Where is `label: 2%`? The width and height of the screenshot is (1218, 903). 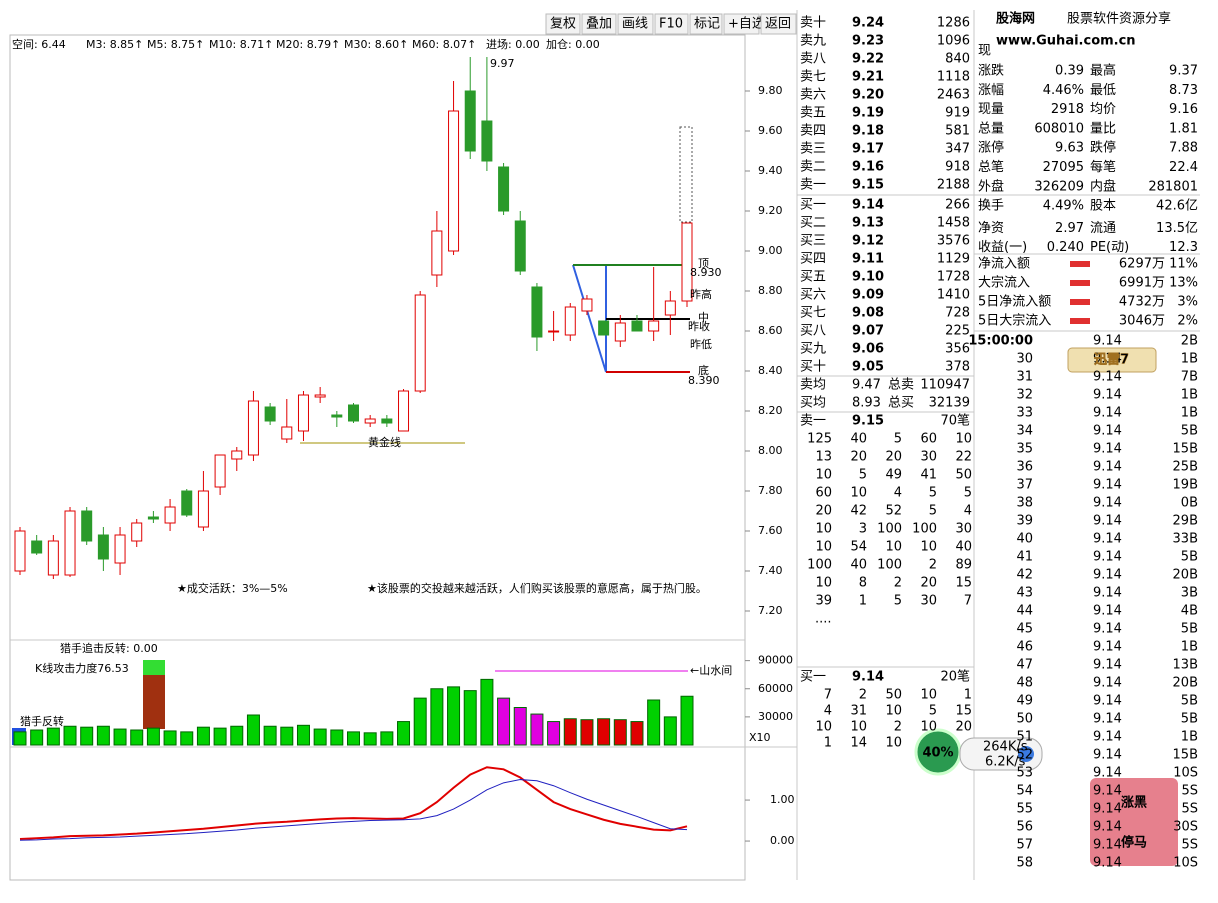
label: 2% is located at coordinates (1187, 321).